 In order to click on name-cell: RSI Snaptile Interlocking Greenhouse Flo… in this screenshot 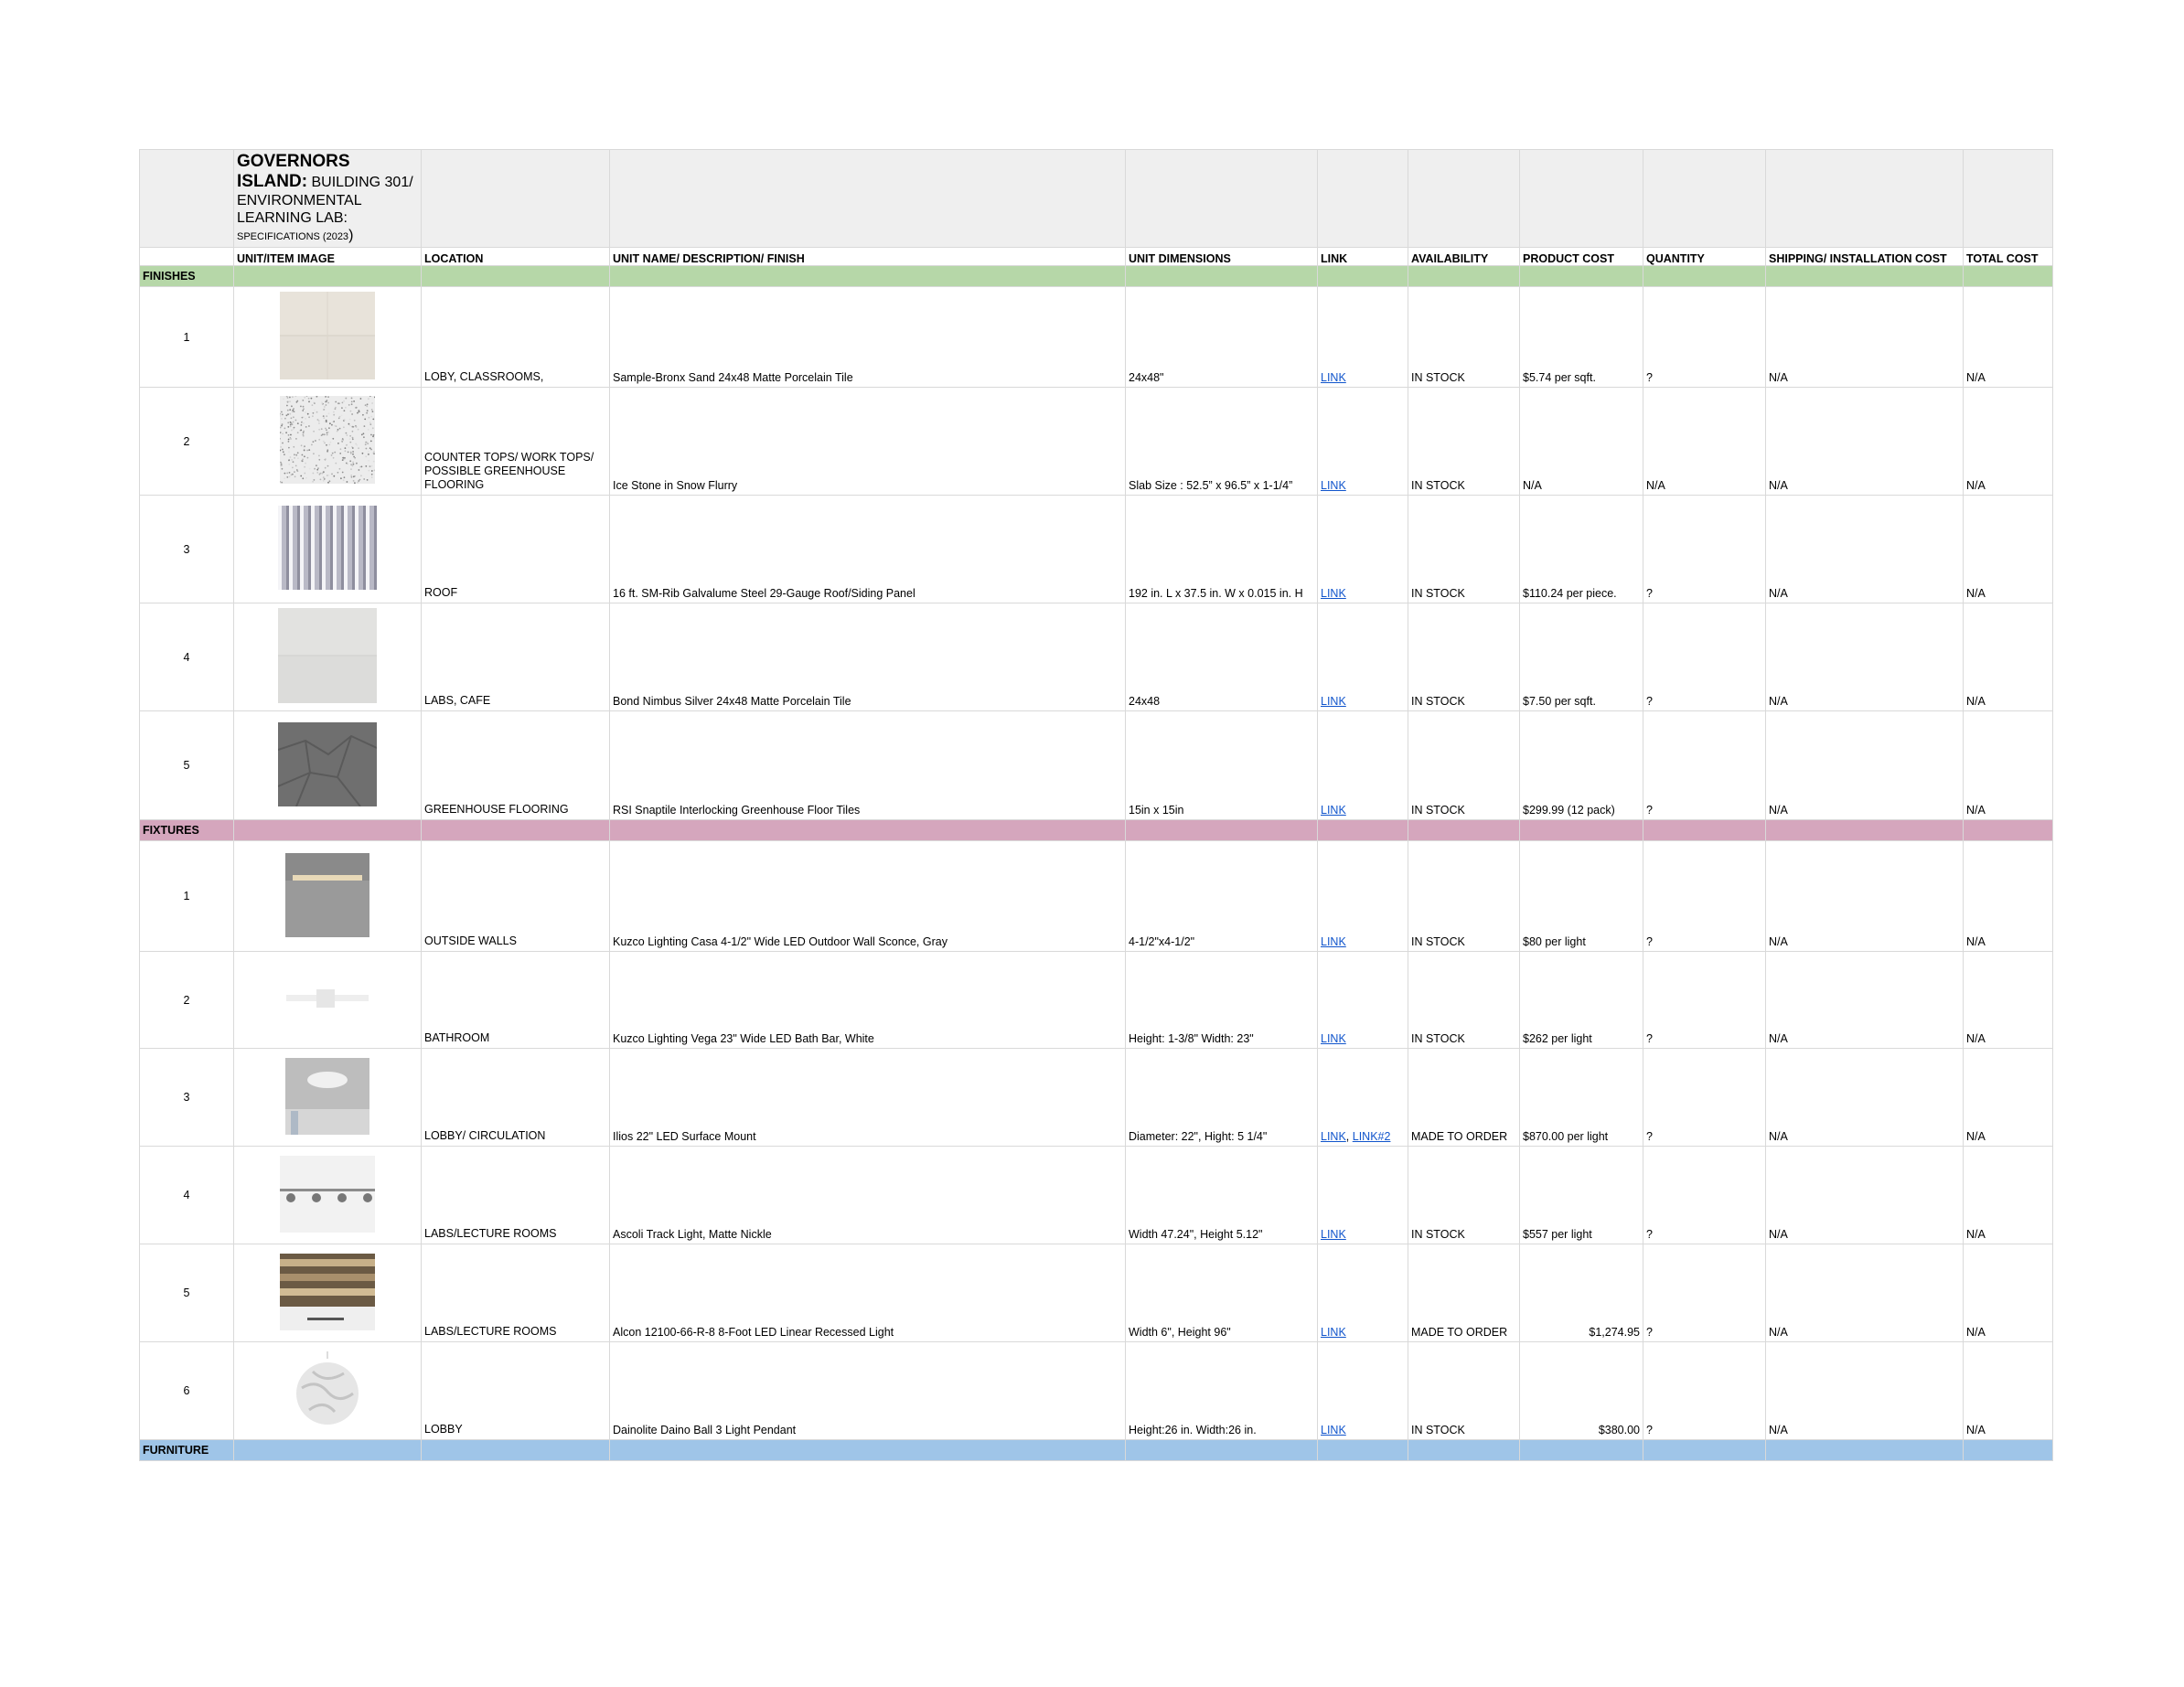, I will do `click(867, 765)`.